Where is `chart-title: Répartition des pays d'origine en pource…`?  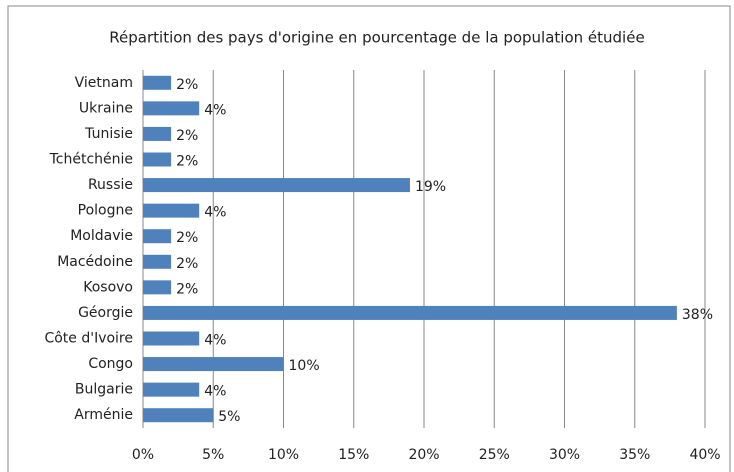 chart-title: Répartition des pays d'origine en pource… is located at coordinates (376, 38).